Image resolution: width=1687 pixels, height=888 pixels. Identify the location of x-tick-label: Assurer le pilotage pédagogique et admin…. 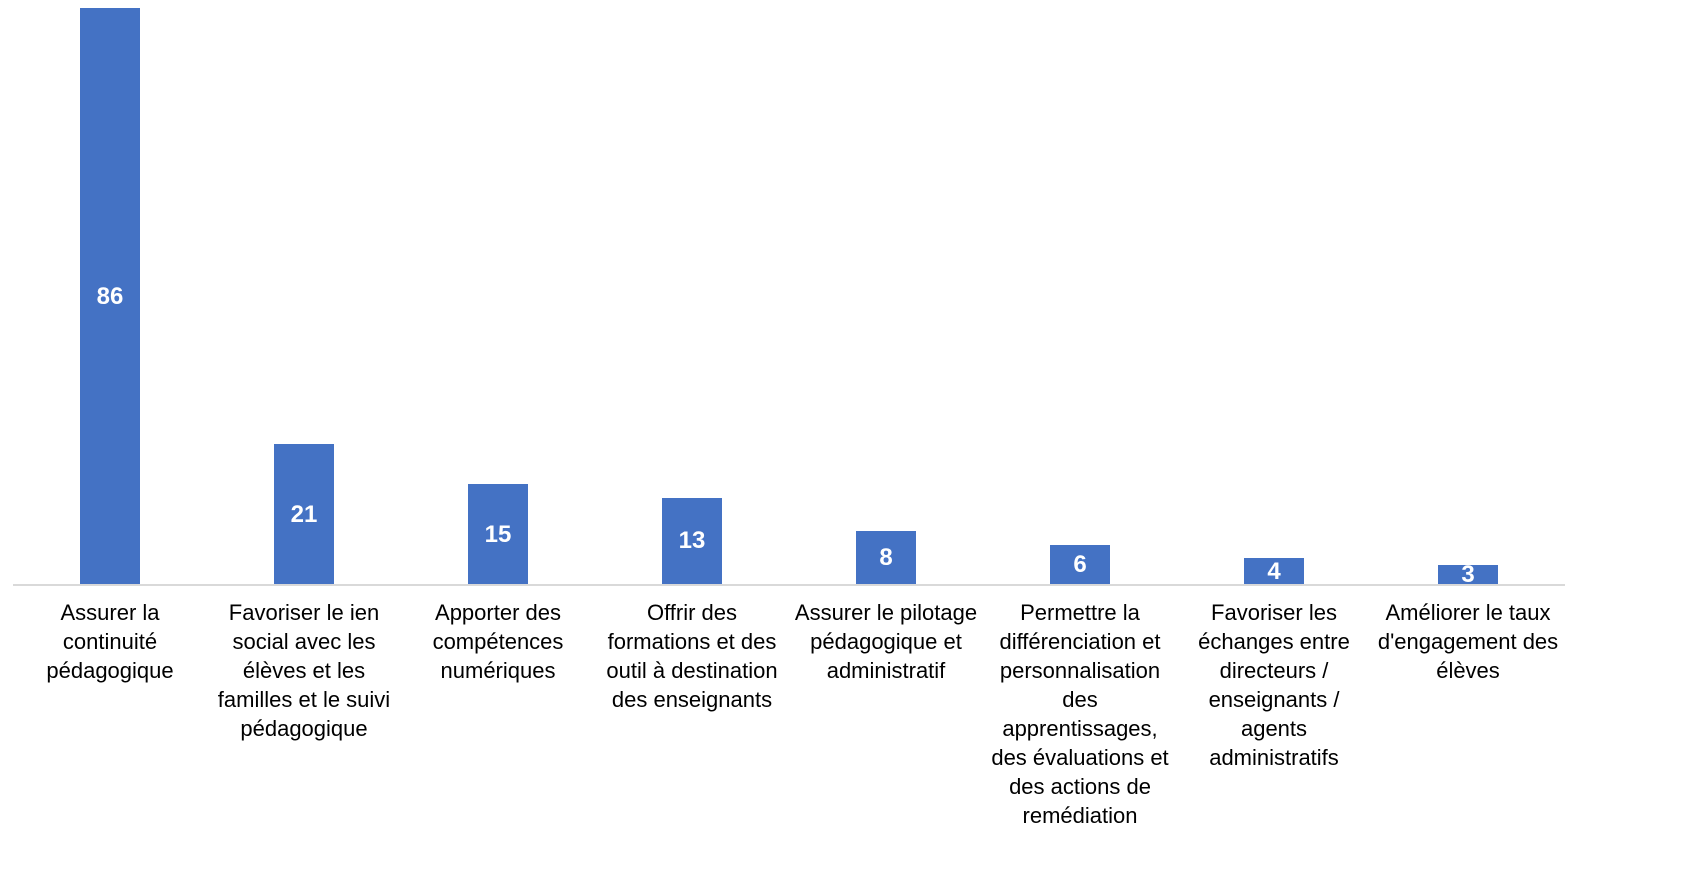
(886, 641).